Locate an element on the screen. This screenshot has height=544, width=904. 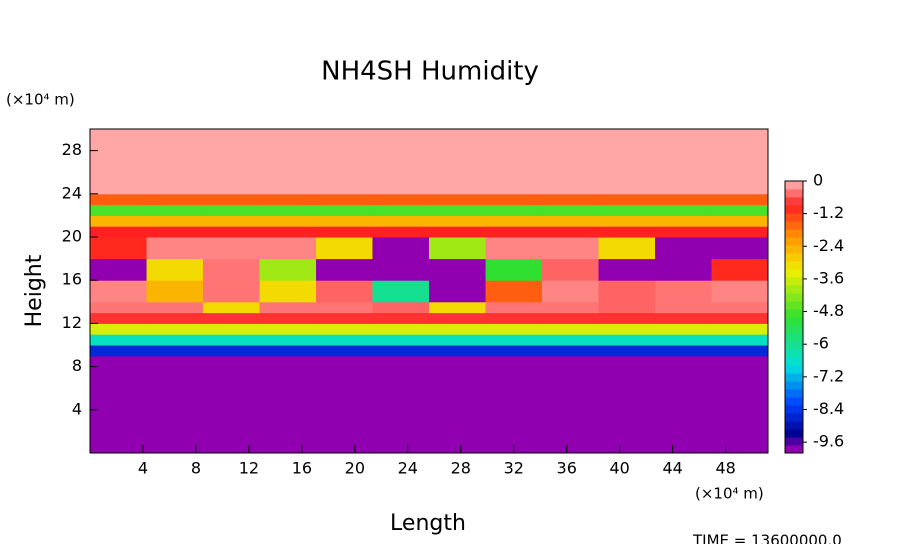
colorbar-tick-label: -8.4 is located at coordinates (828, 408).